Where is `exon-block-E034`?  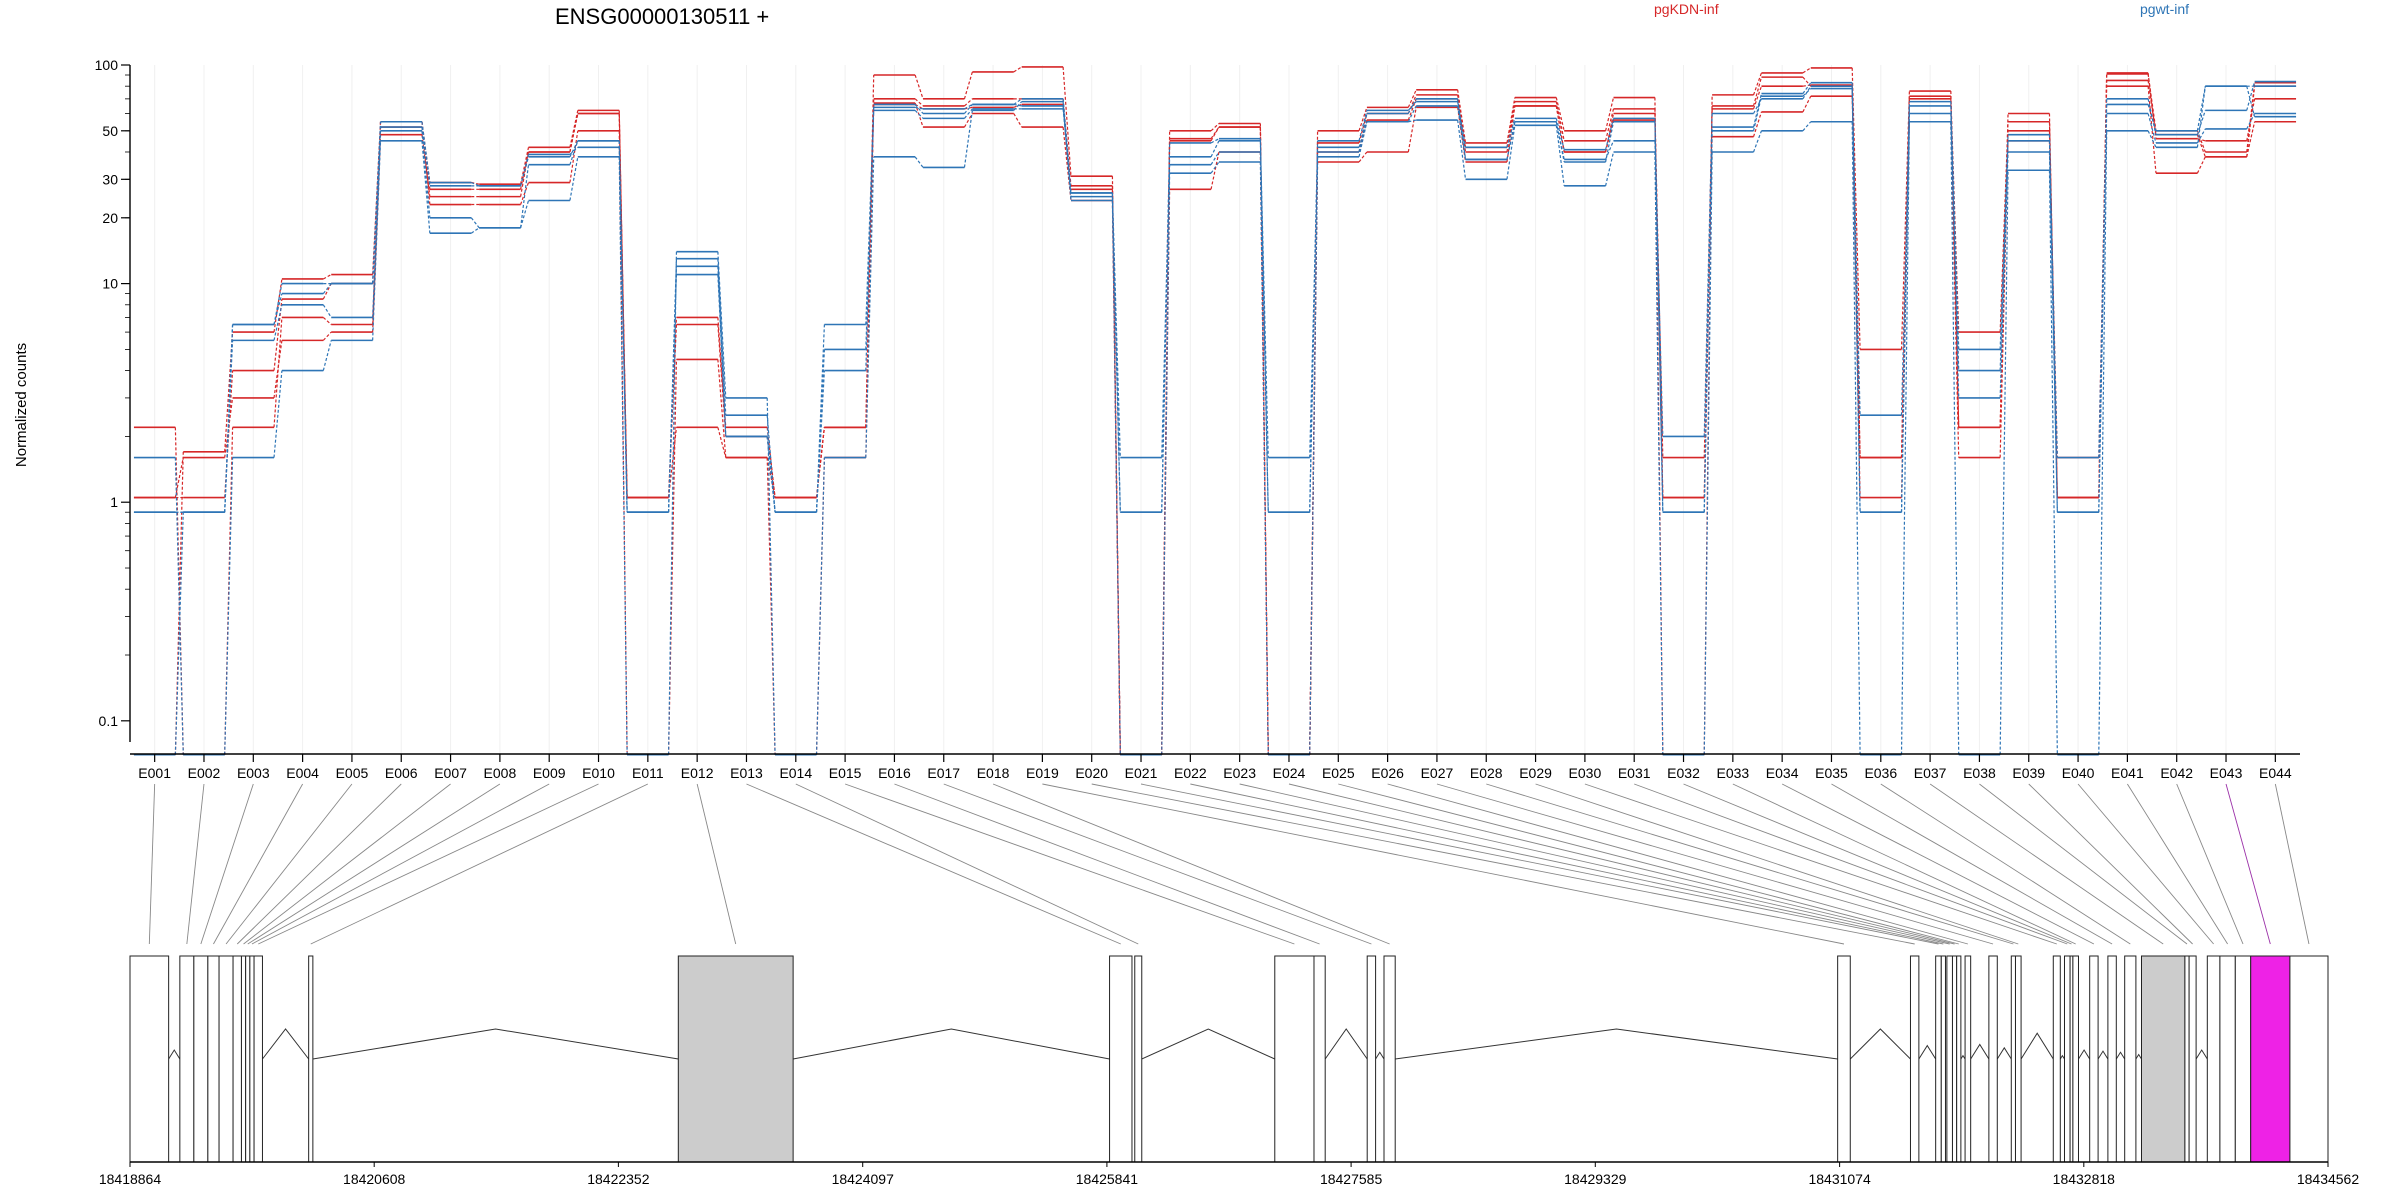 exon-block-E034 is located at coordinates (2094, 1059).